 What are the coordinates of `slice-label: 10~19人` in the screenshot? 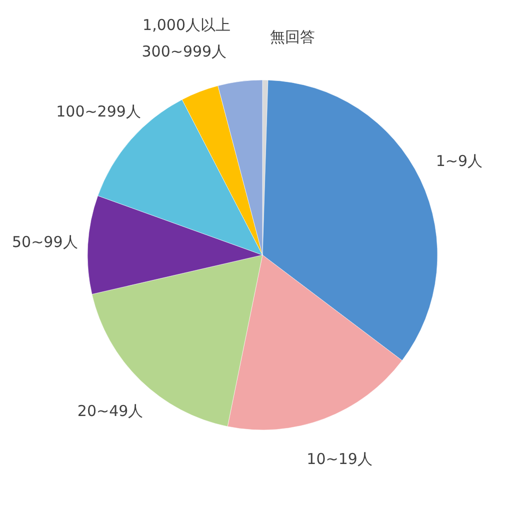 It's located at (339, 459).